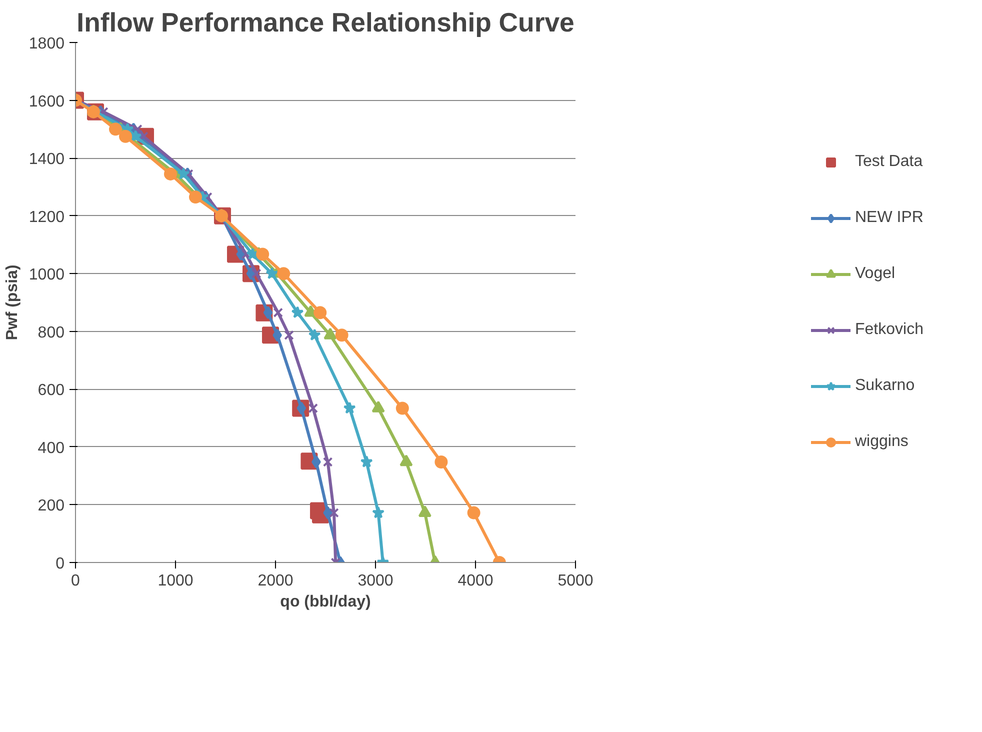  Describe the element at coordinates (46, 275) in the screenshot. I see `y-tick-label: 1000` at that location.